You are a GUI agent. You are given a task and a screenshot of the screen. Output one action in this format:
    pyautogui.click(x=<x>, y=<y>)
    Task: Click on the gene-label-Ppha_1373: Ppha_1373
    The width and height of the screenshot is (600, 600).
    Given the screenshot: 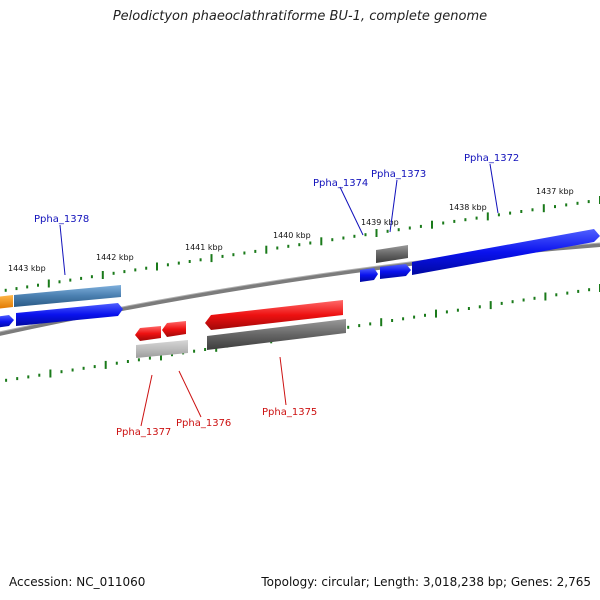 What is the action you would take?
    pyautogui.click(x=398, y=174)
    